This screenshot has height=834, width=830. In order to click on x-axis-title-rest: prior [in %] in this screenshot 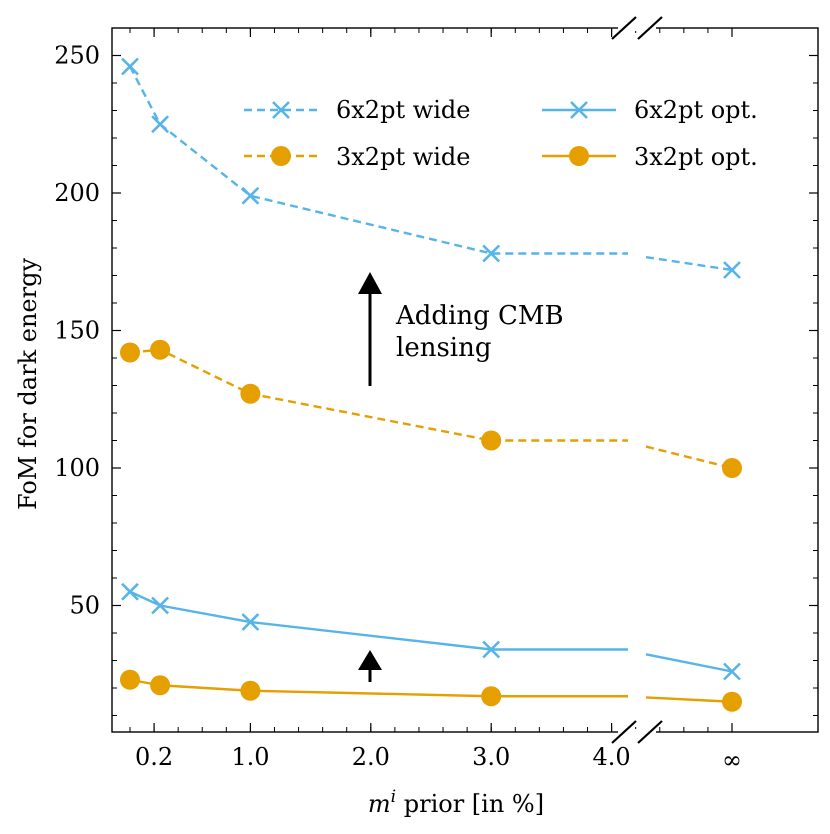, I will do `click(470, 804)`.